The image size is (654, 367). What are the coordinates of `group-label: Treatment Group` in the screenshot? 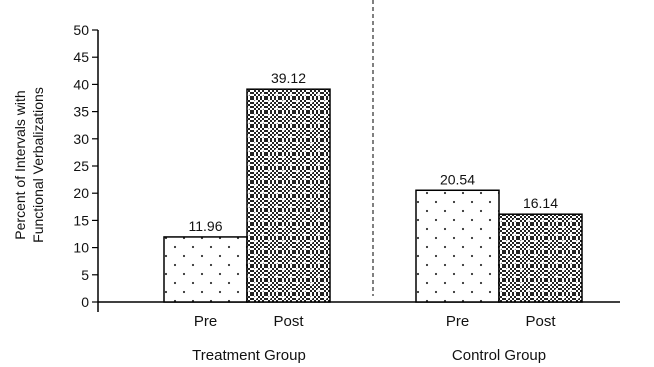 It's located at (249, 355).